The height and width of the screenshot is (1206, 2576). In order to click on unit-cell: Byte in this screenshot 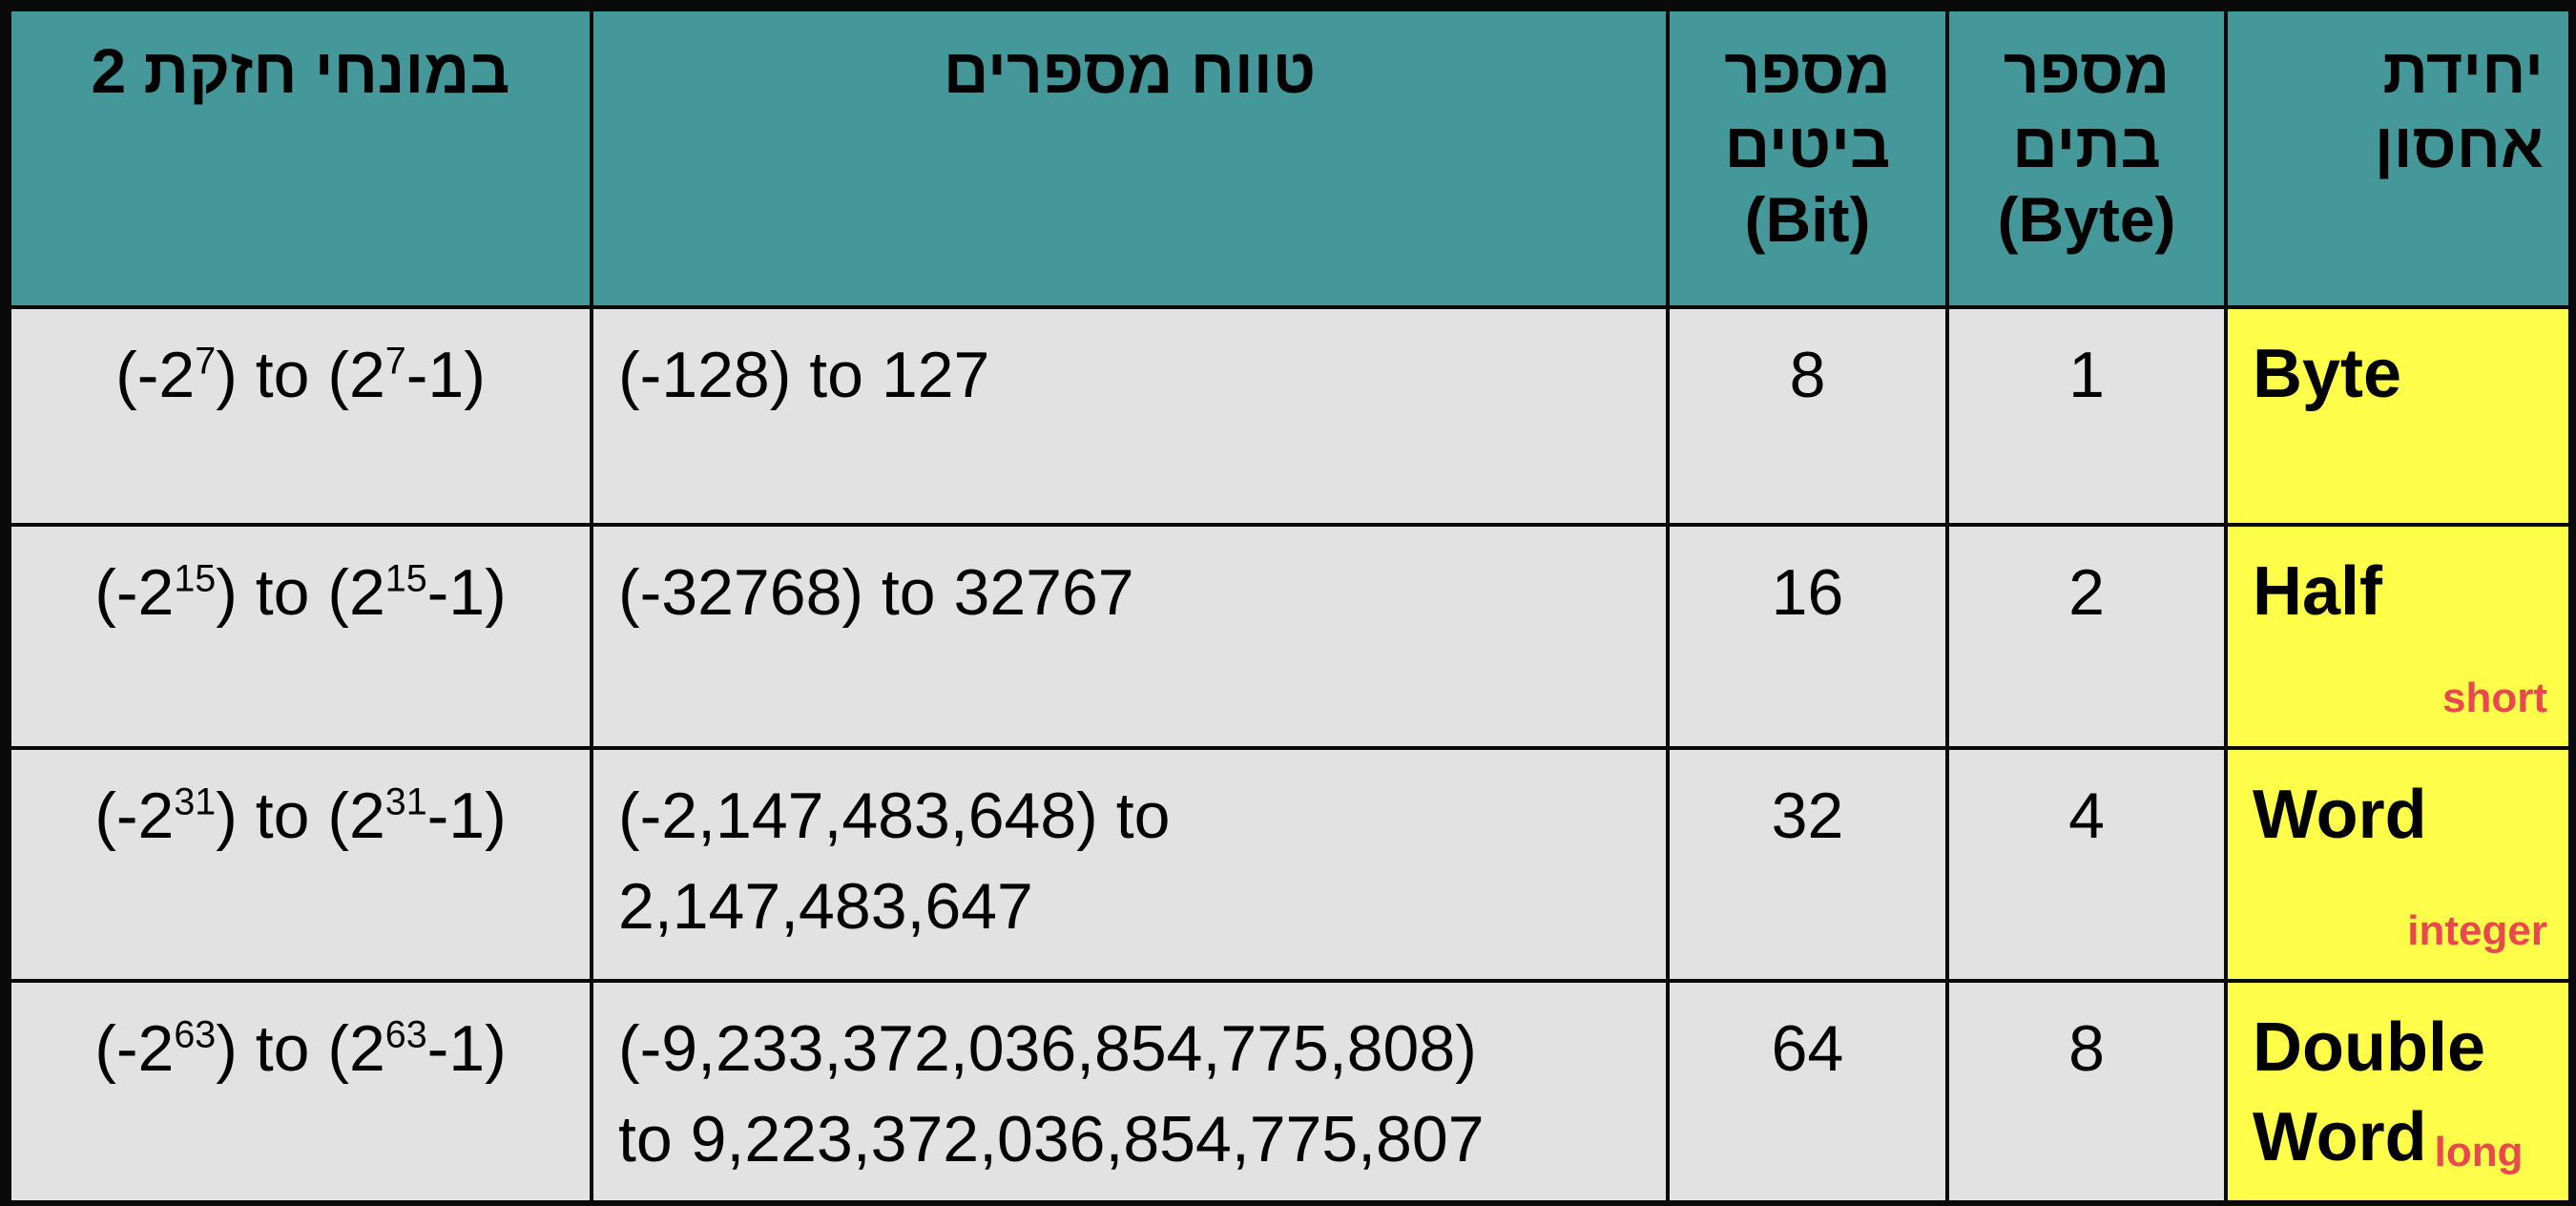, I will do `click(2398, 416)`.